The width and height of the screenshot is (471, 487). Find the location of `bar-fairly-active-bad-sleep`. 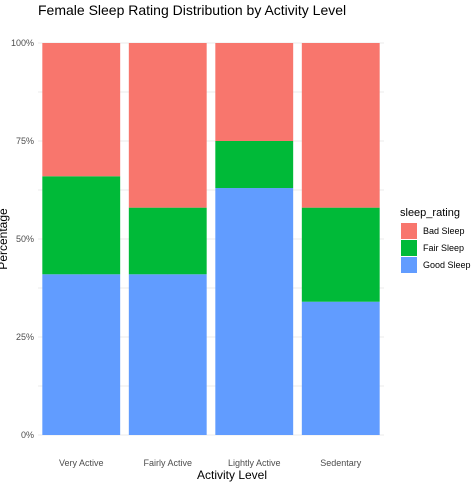

bar-fairly-active-bad-sleep is located at coordinates (167, 125).